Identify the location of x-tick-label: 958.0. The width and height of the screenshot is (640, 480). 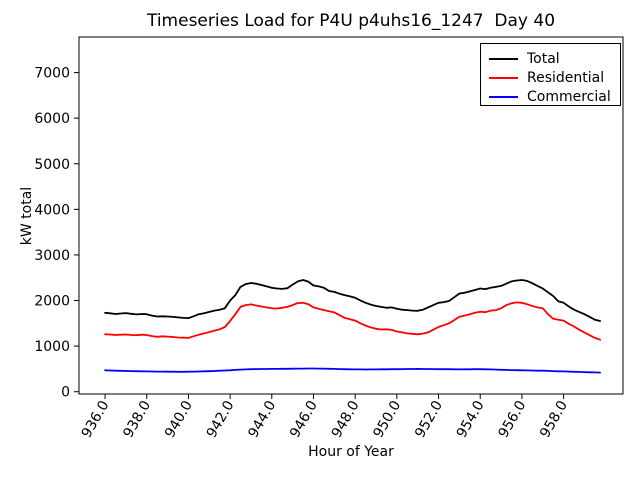
(554, 419).